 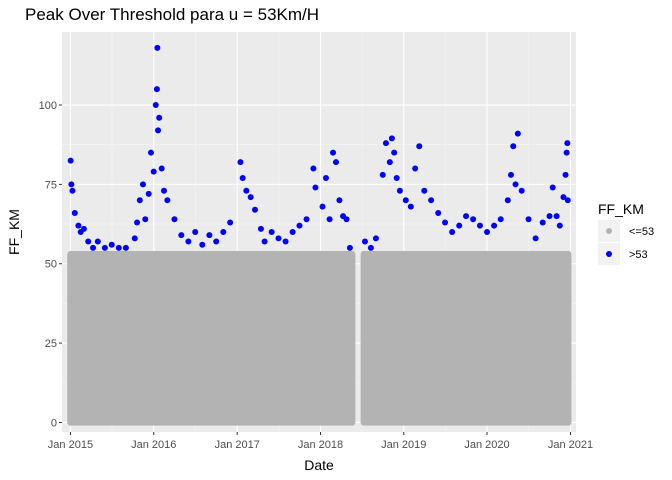 I want to click on y-tick-label: 50, so click(x=51, y=265).